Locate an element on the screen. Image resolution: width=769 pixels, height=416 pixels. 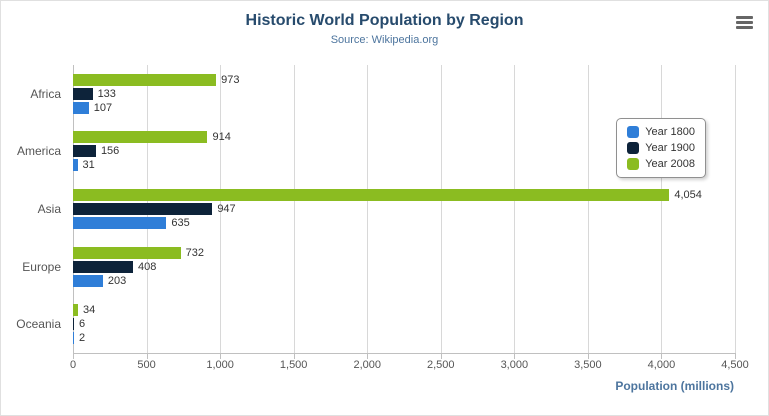
bar-value-label: 973 is located at coordinates (230, 79).